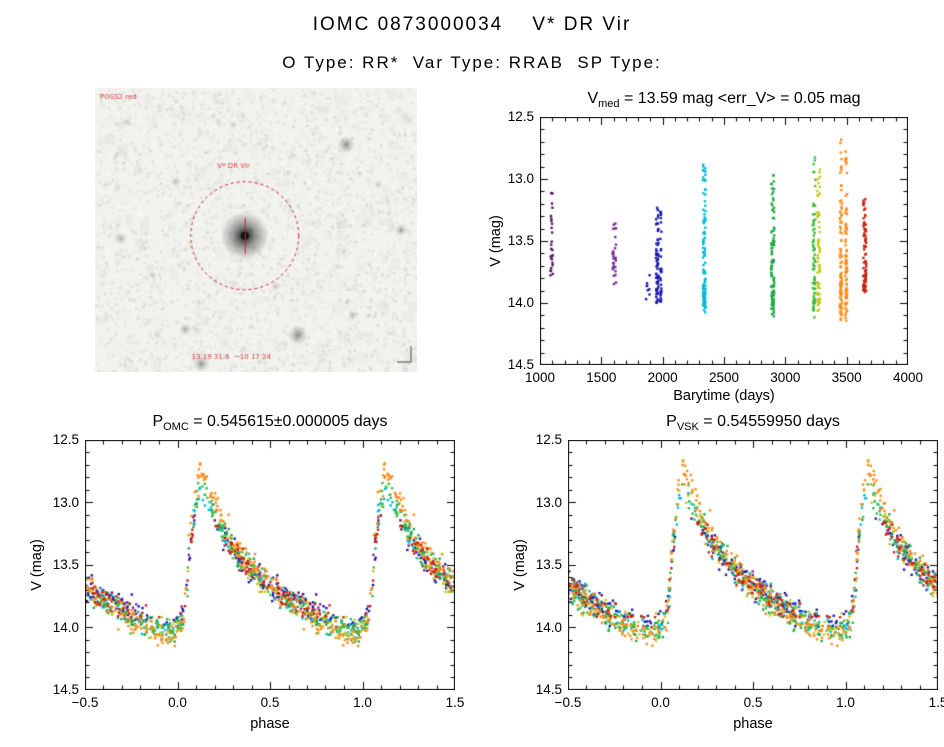 This screenshot has width=944, height=747. What do you see at coordinates (662, 377) in the screenshot?
I see `x-tick-label: 2000` at bounding box center [662, 377].